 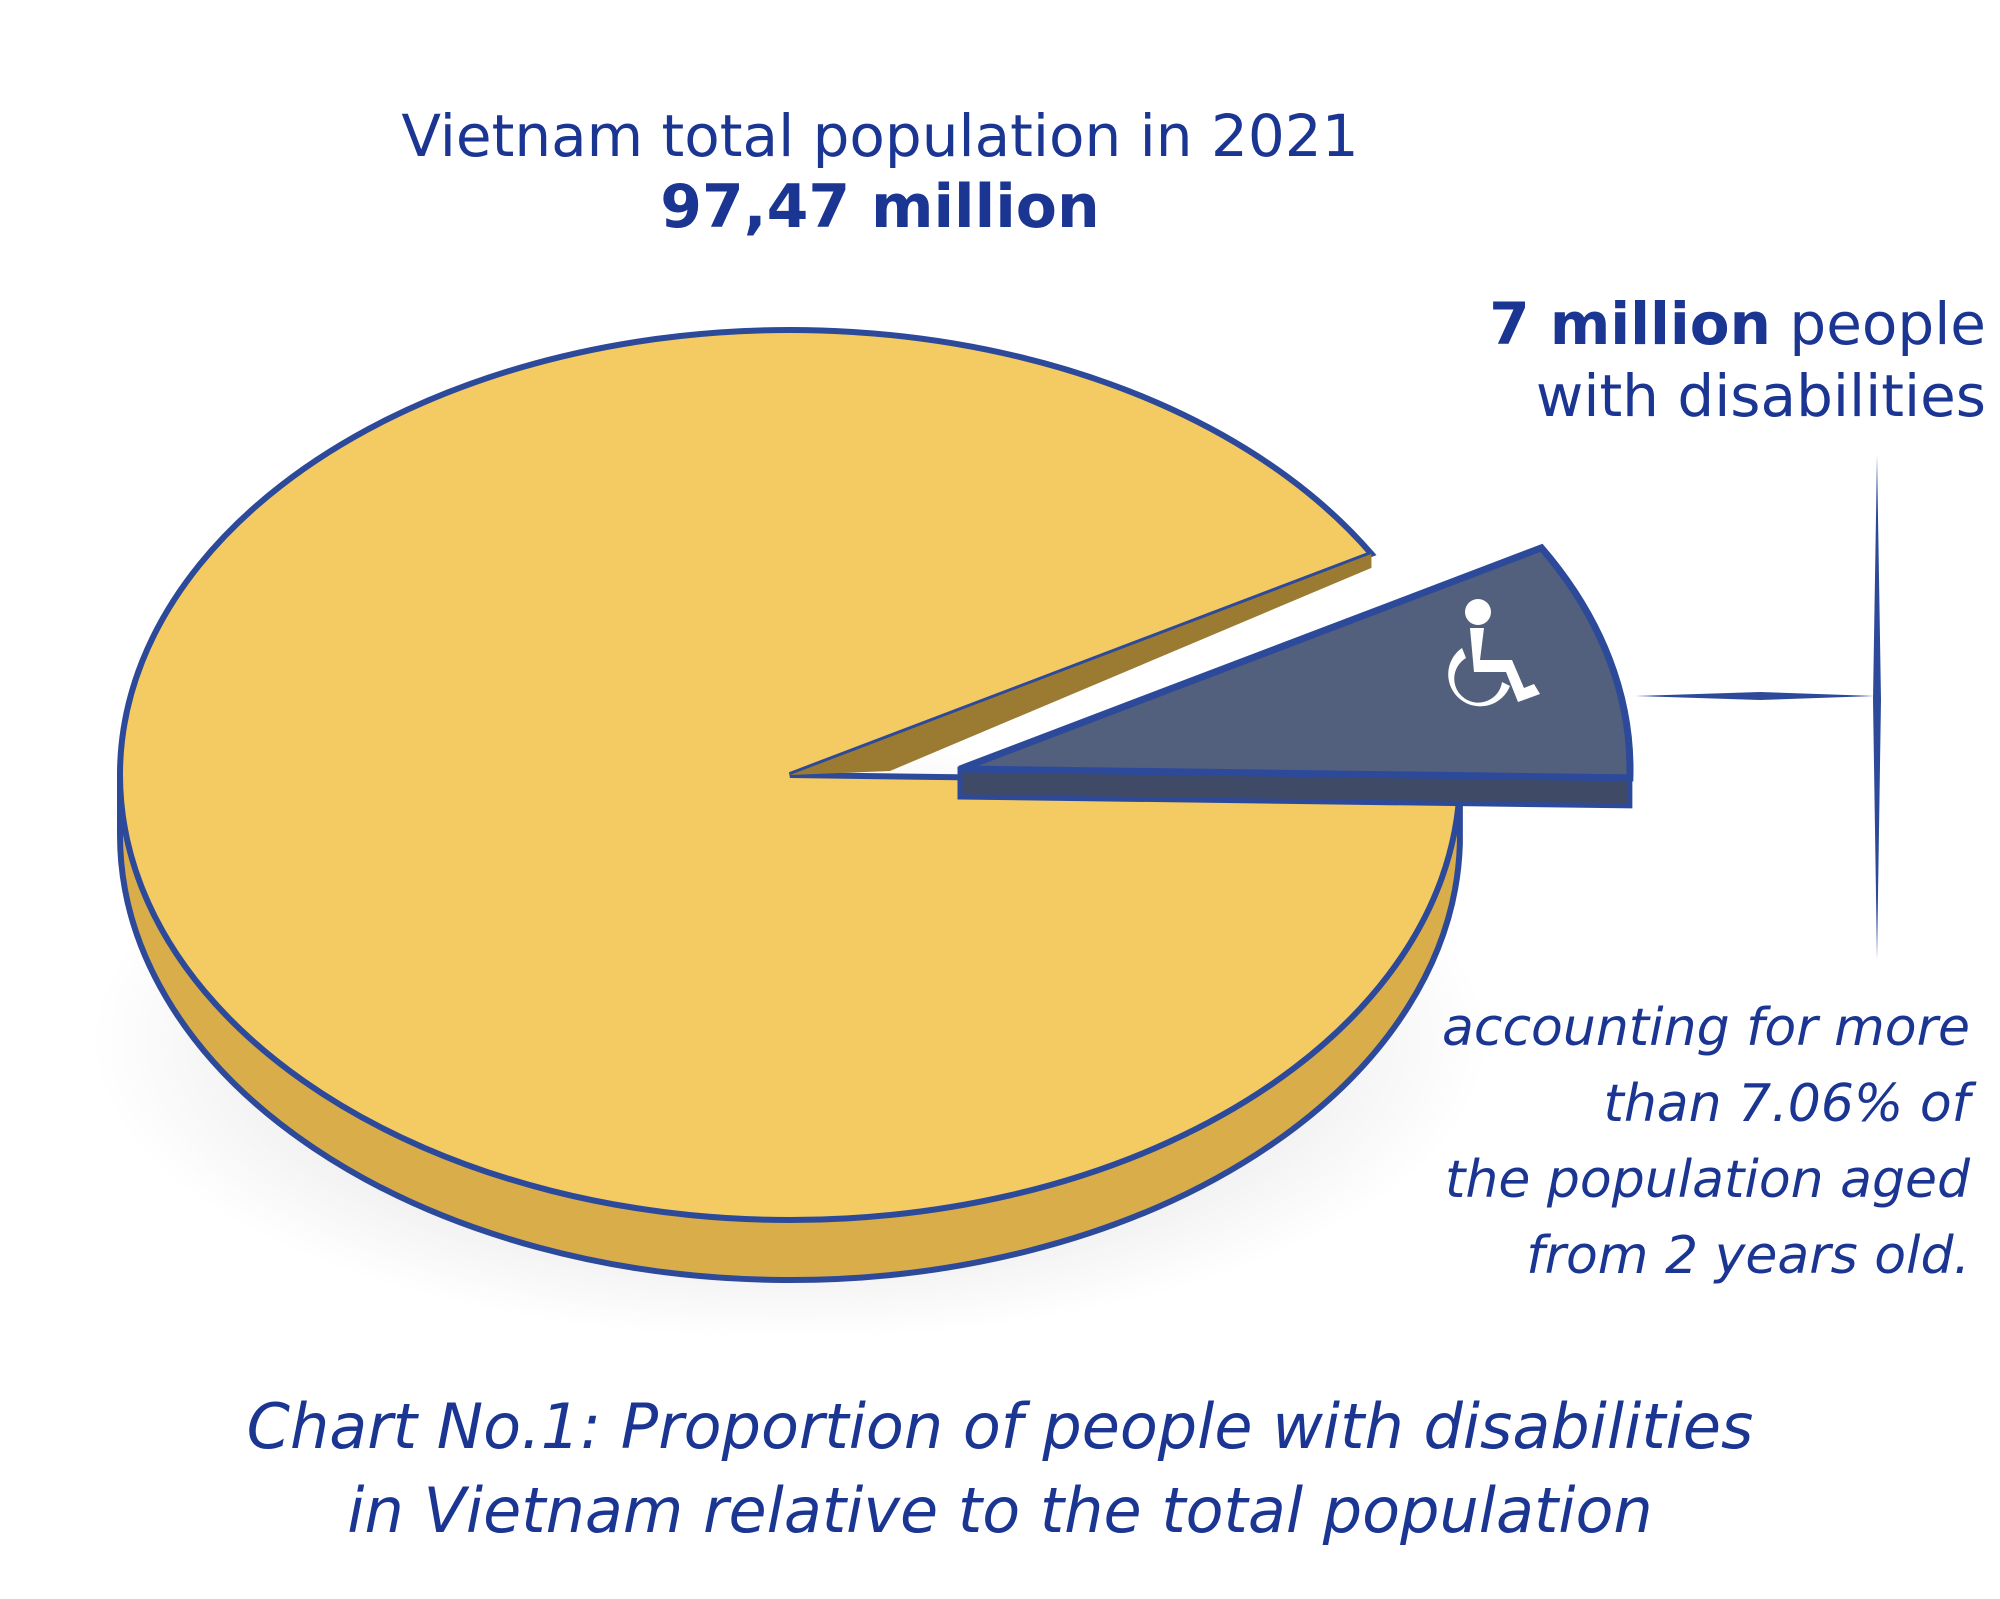 I want to click on note-line: accounting for more, so click(x=1706, y=1028).